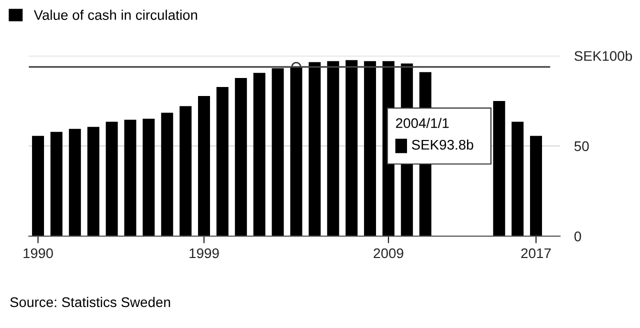 Image resolution: width=640 pixels, height=328 pixels. What do you see at coordinates (578, 236) in the screenshot?
I see `y-tick-label: 0` at bounding box center [578, 236].